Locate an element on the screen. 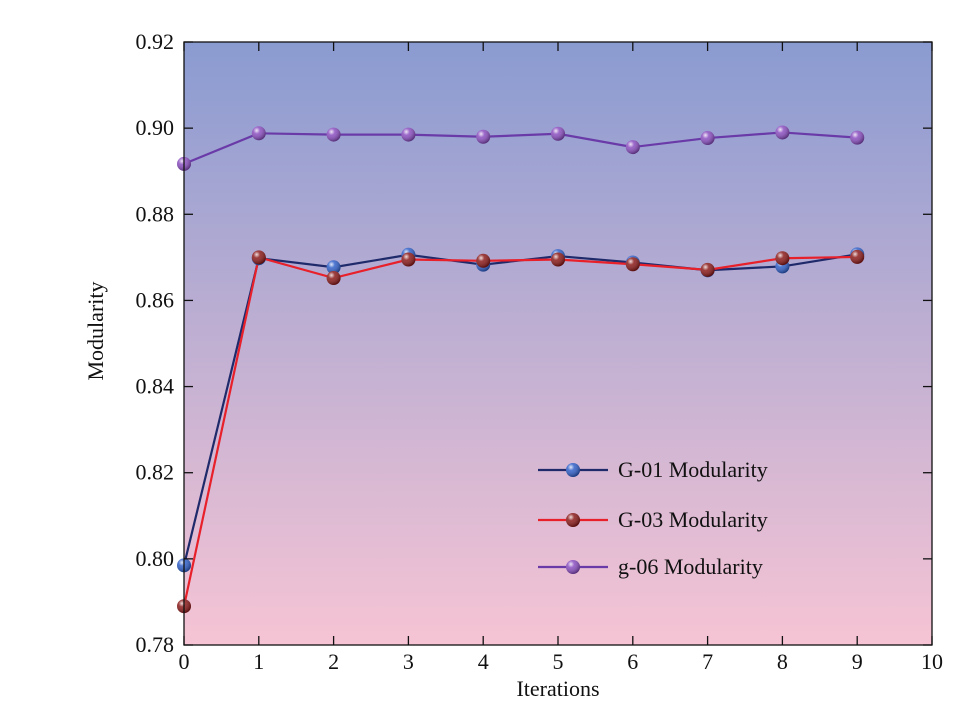 The image size is (960, 724). legend-label: G-03 Modularity is located at coordinates (693, 519).